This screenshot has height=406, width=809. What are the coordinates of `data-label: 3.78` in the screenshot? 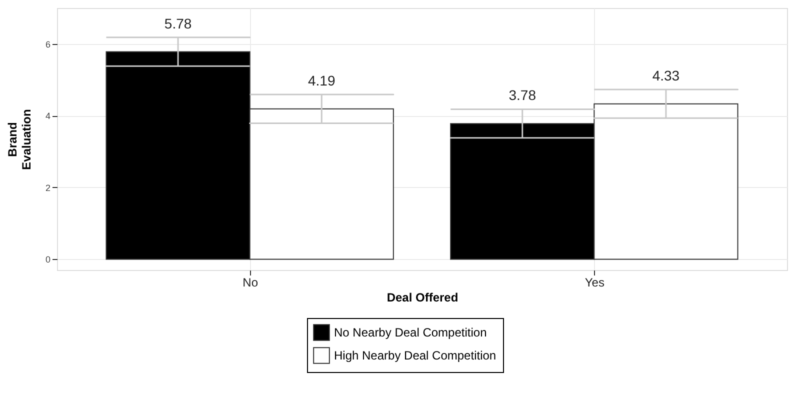 It's located at (522, 95).